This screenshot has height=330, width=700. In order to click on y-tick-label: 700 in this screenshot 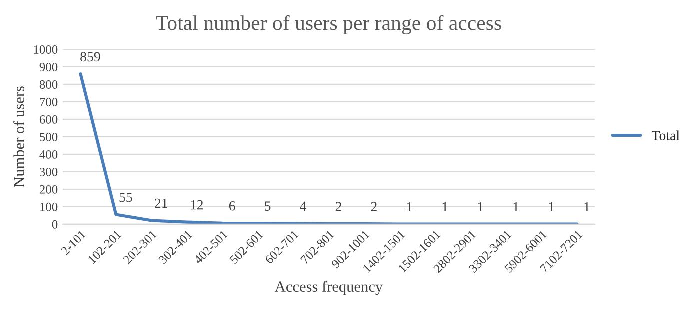, I will do `click(49, 102)`.